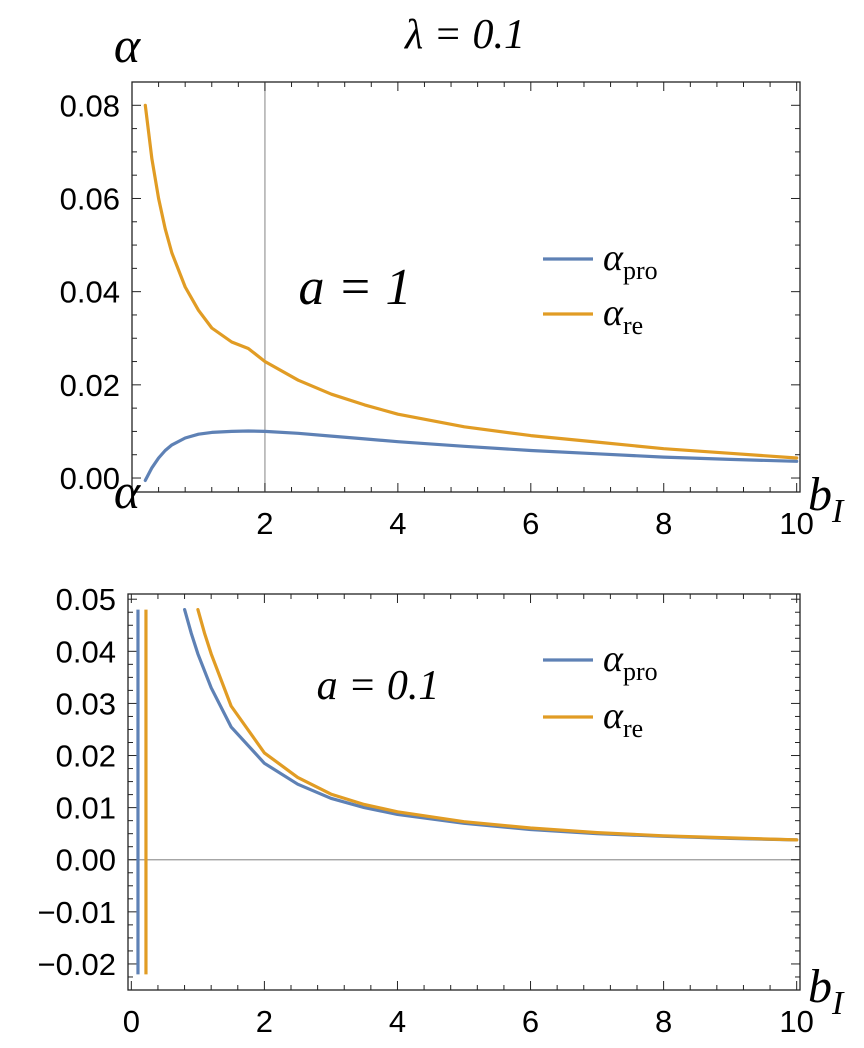 The height and width of the screenshot is (1048, 864). Describe the element at coordinates (90, 105) in the screenshot. I see `y-tick-label: 0.08` at that location.